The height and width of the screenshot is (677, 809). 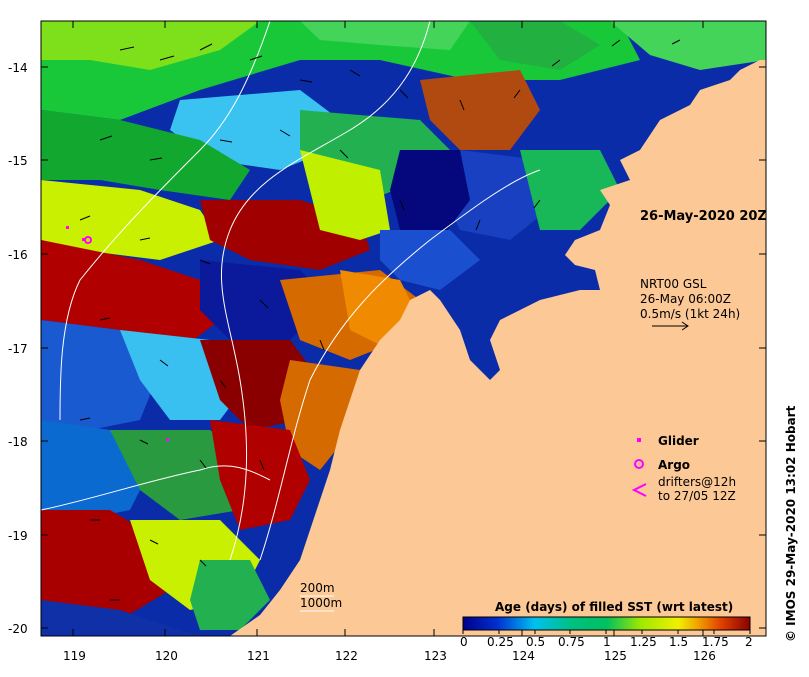 I want to click on colorbar-title: Age (days) of filled SST (wrt latest), so click(x=614, y=607).